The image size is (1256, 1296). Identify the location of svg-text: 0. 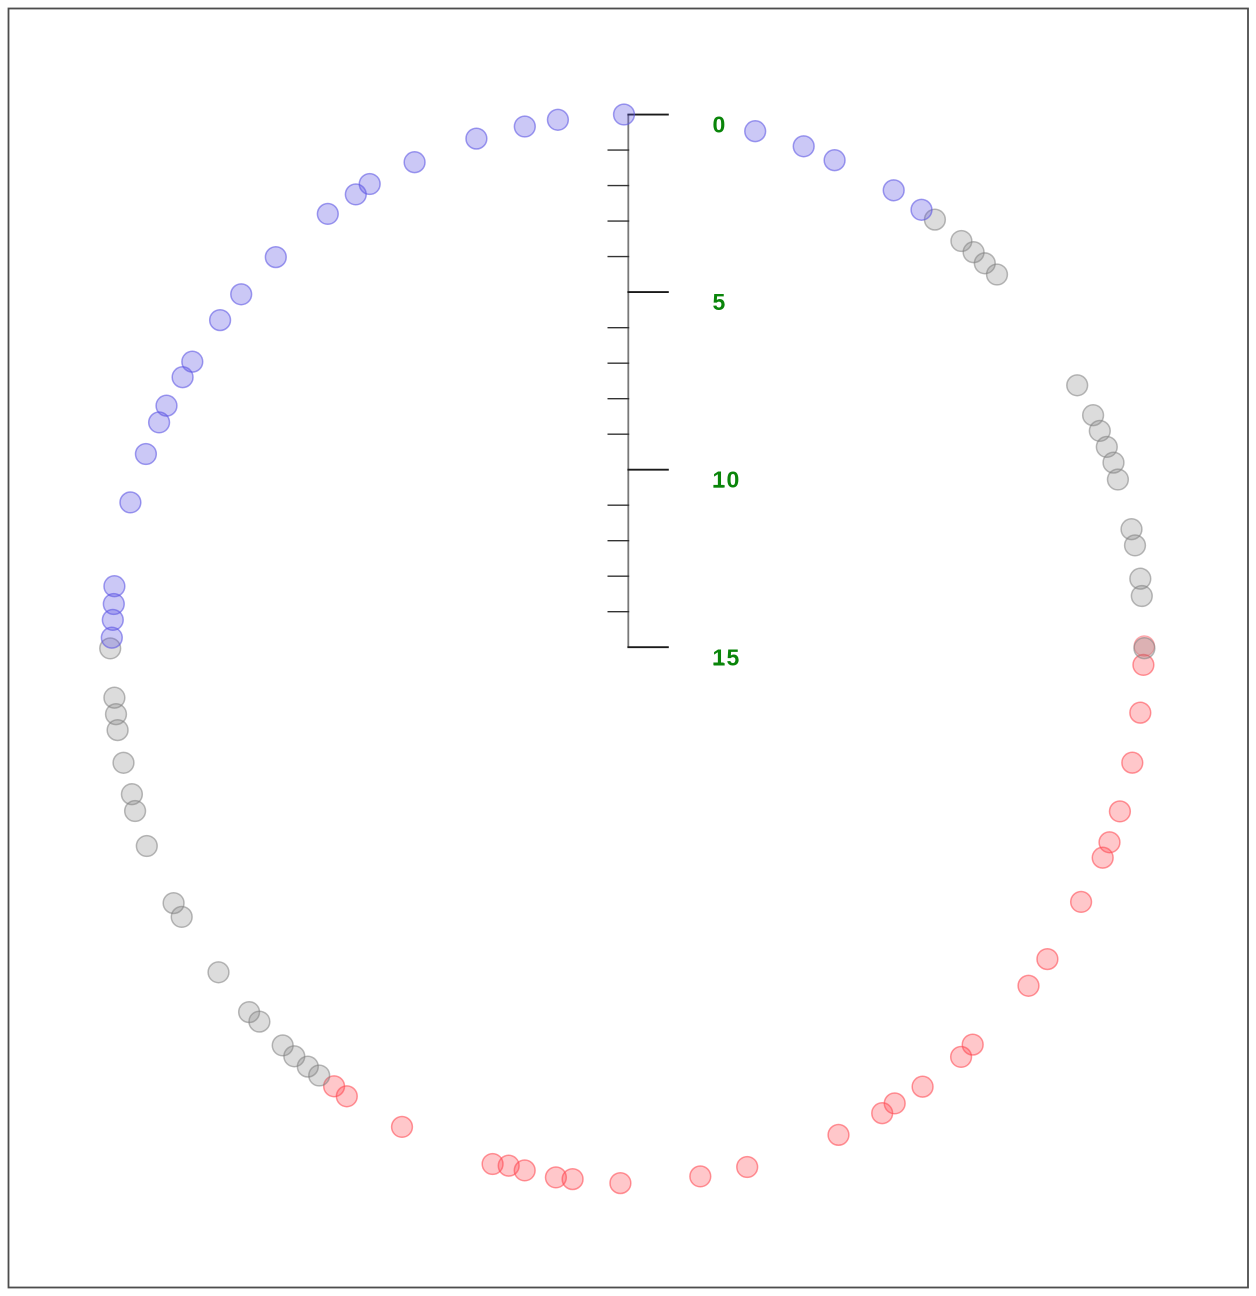
(720, 125).